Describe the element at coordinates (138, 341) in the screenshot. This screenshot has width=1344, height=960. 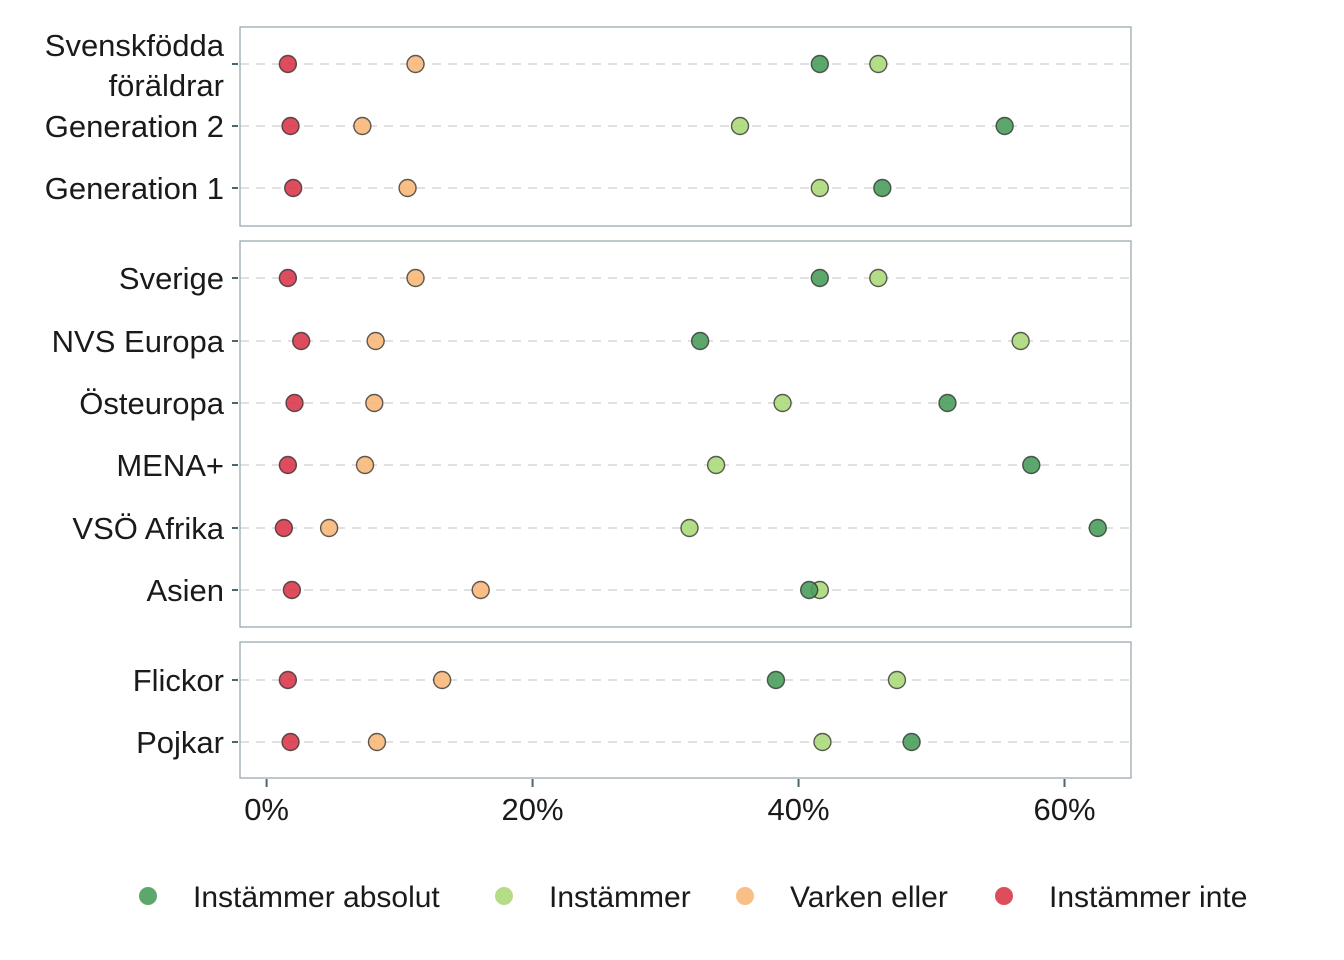
I see `category-label: NVS Europa` at that location.